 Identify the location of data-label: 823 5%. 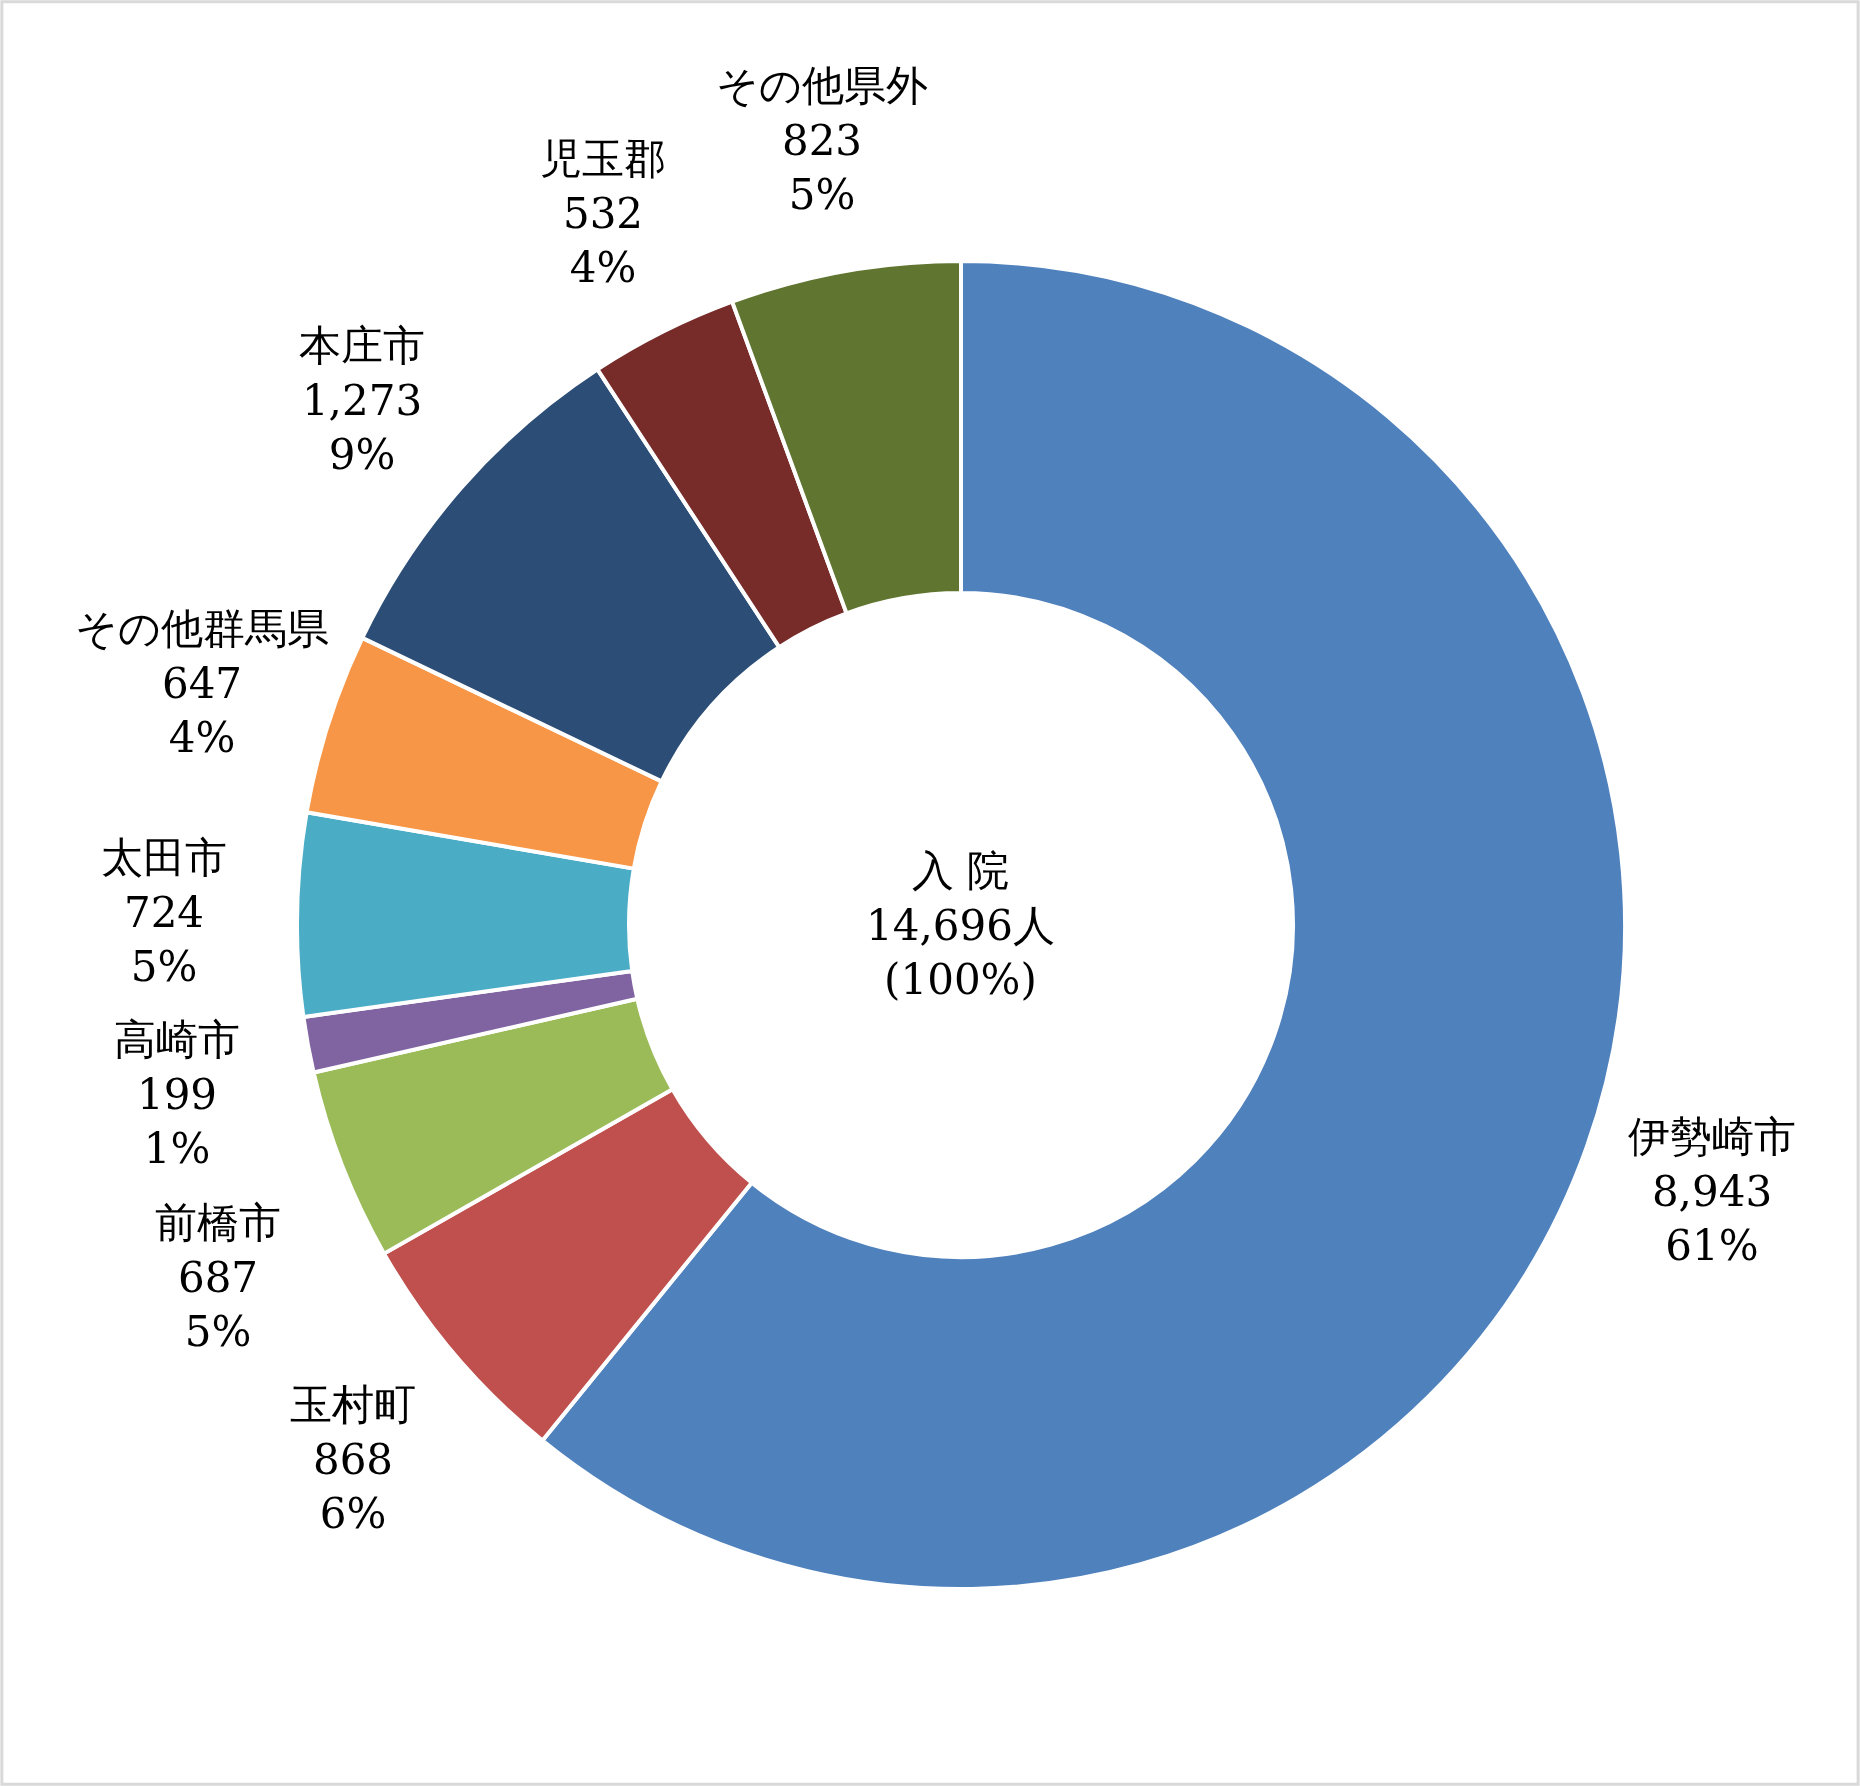
(822, 167).